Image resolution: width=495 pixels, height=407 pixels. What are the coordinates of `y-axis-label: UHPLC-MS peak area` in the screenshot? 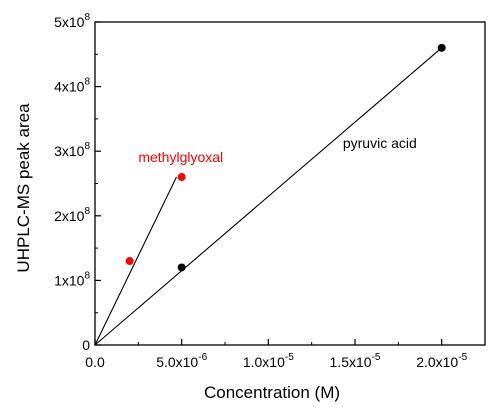 It's located at (23, 188).